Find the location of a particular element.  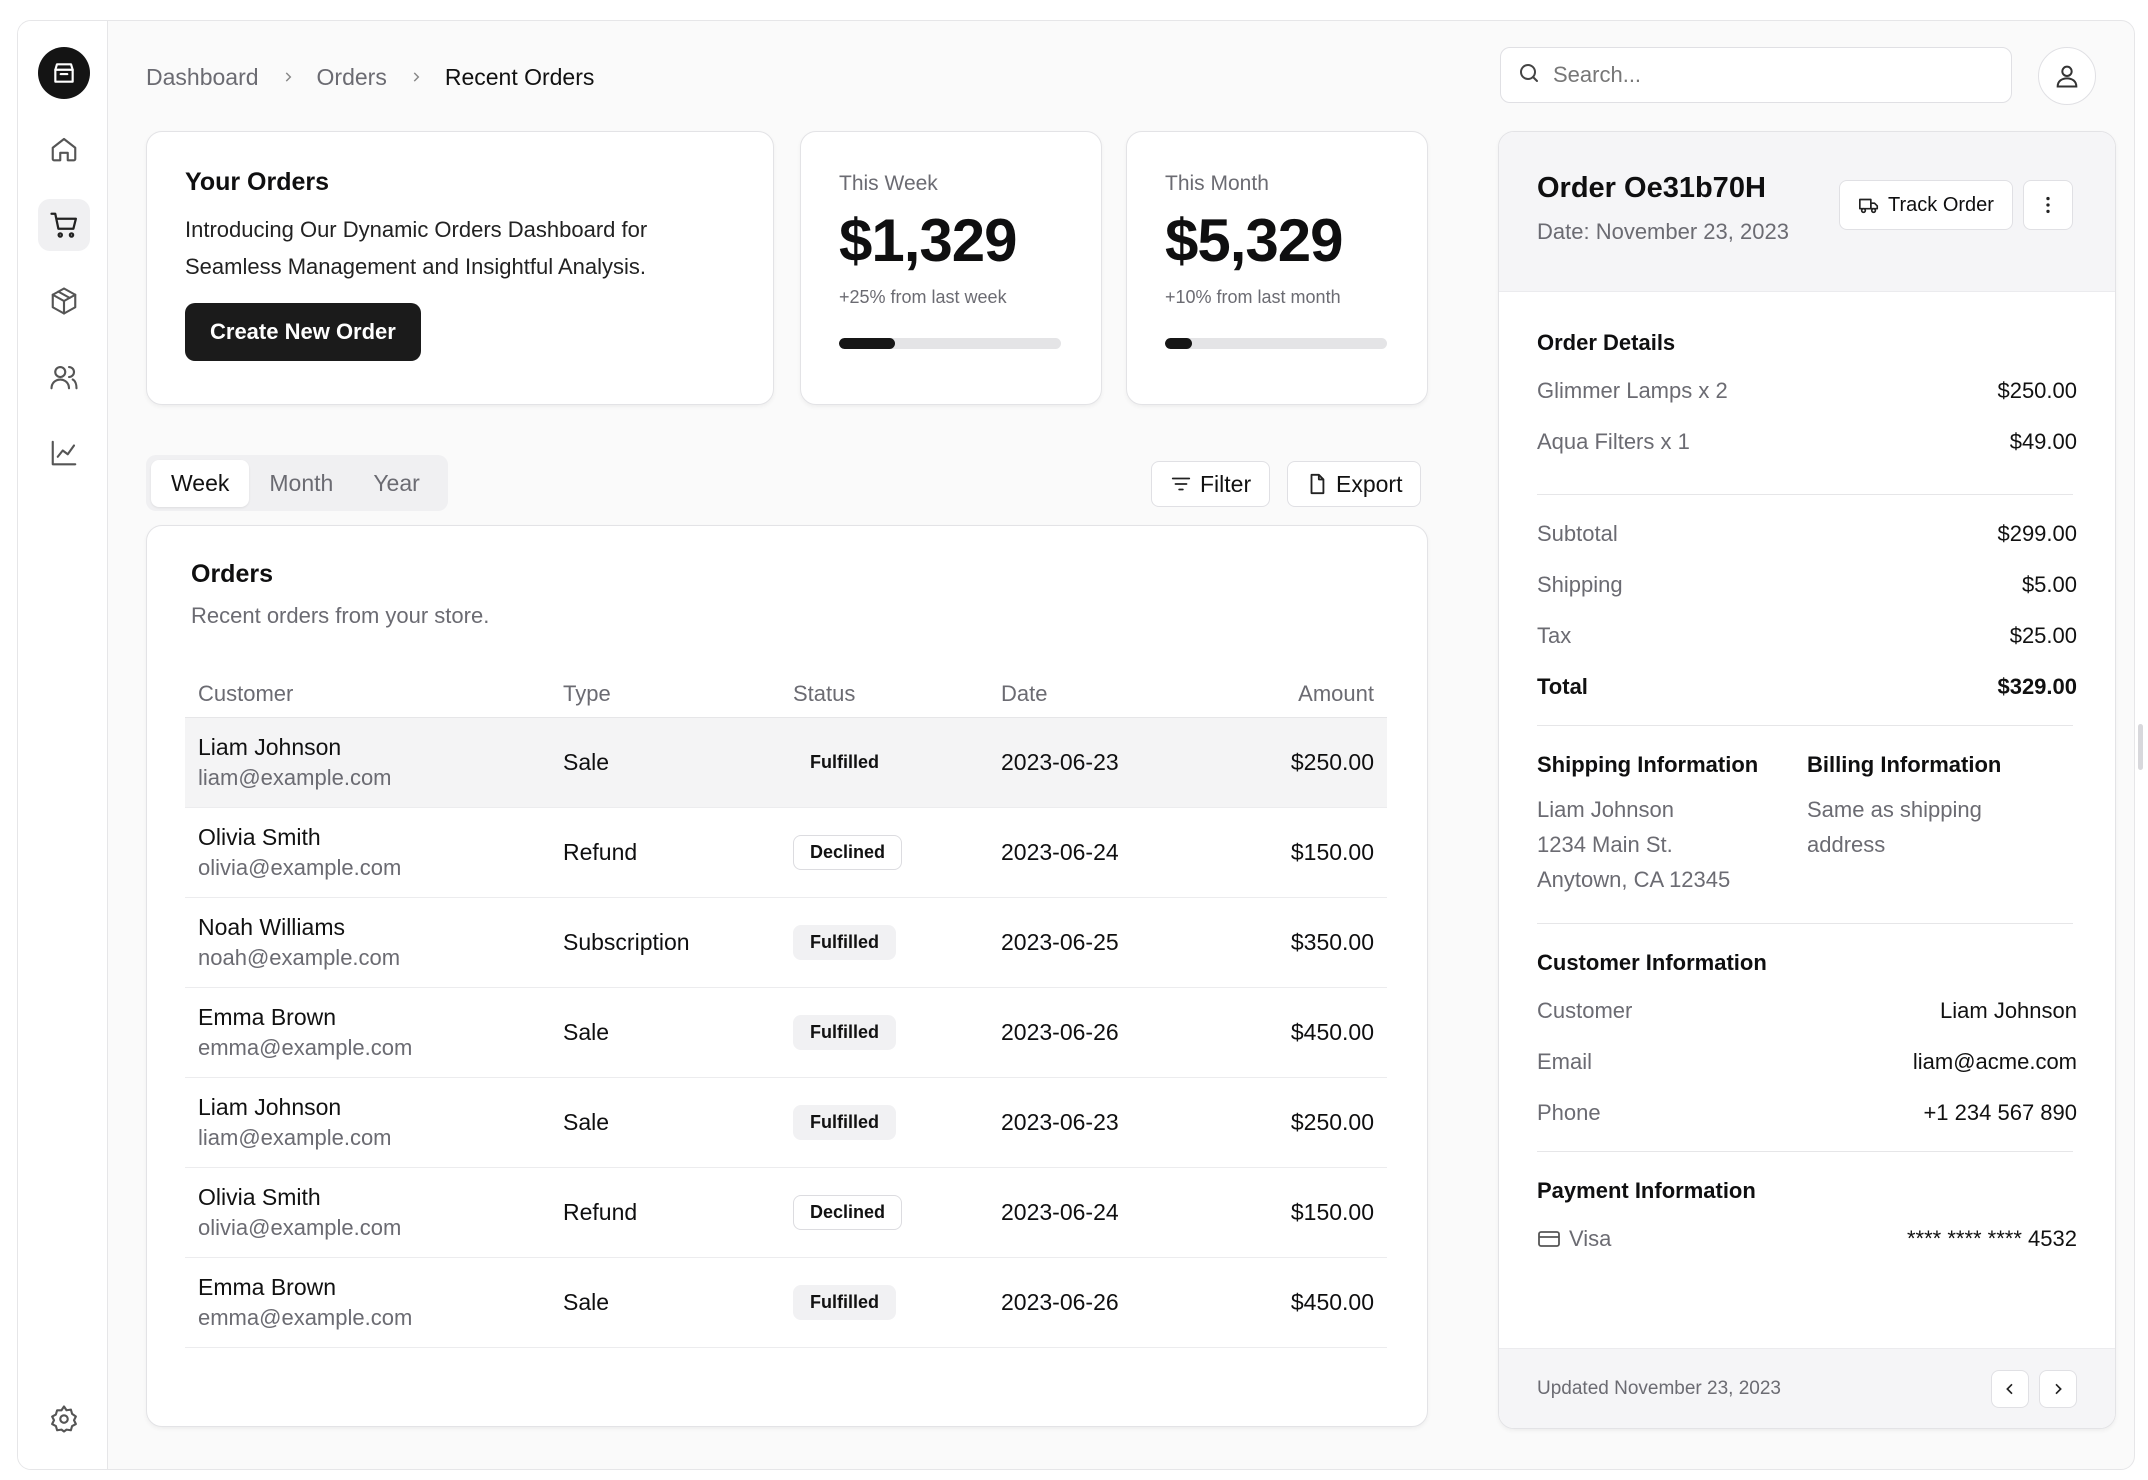

sidebar is located at coordinates (63, 745).